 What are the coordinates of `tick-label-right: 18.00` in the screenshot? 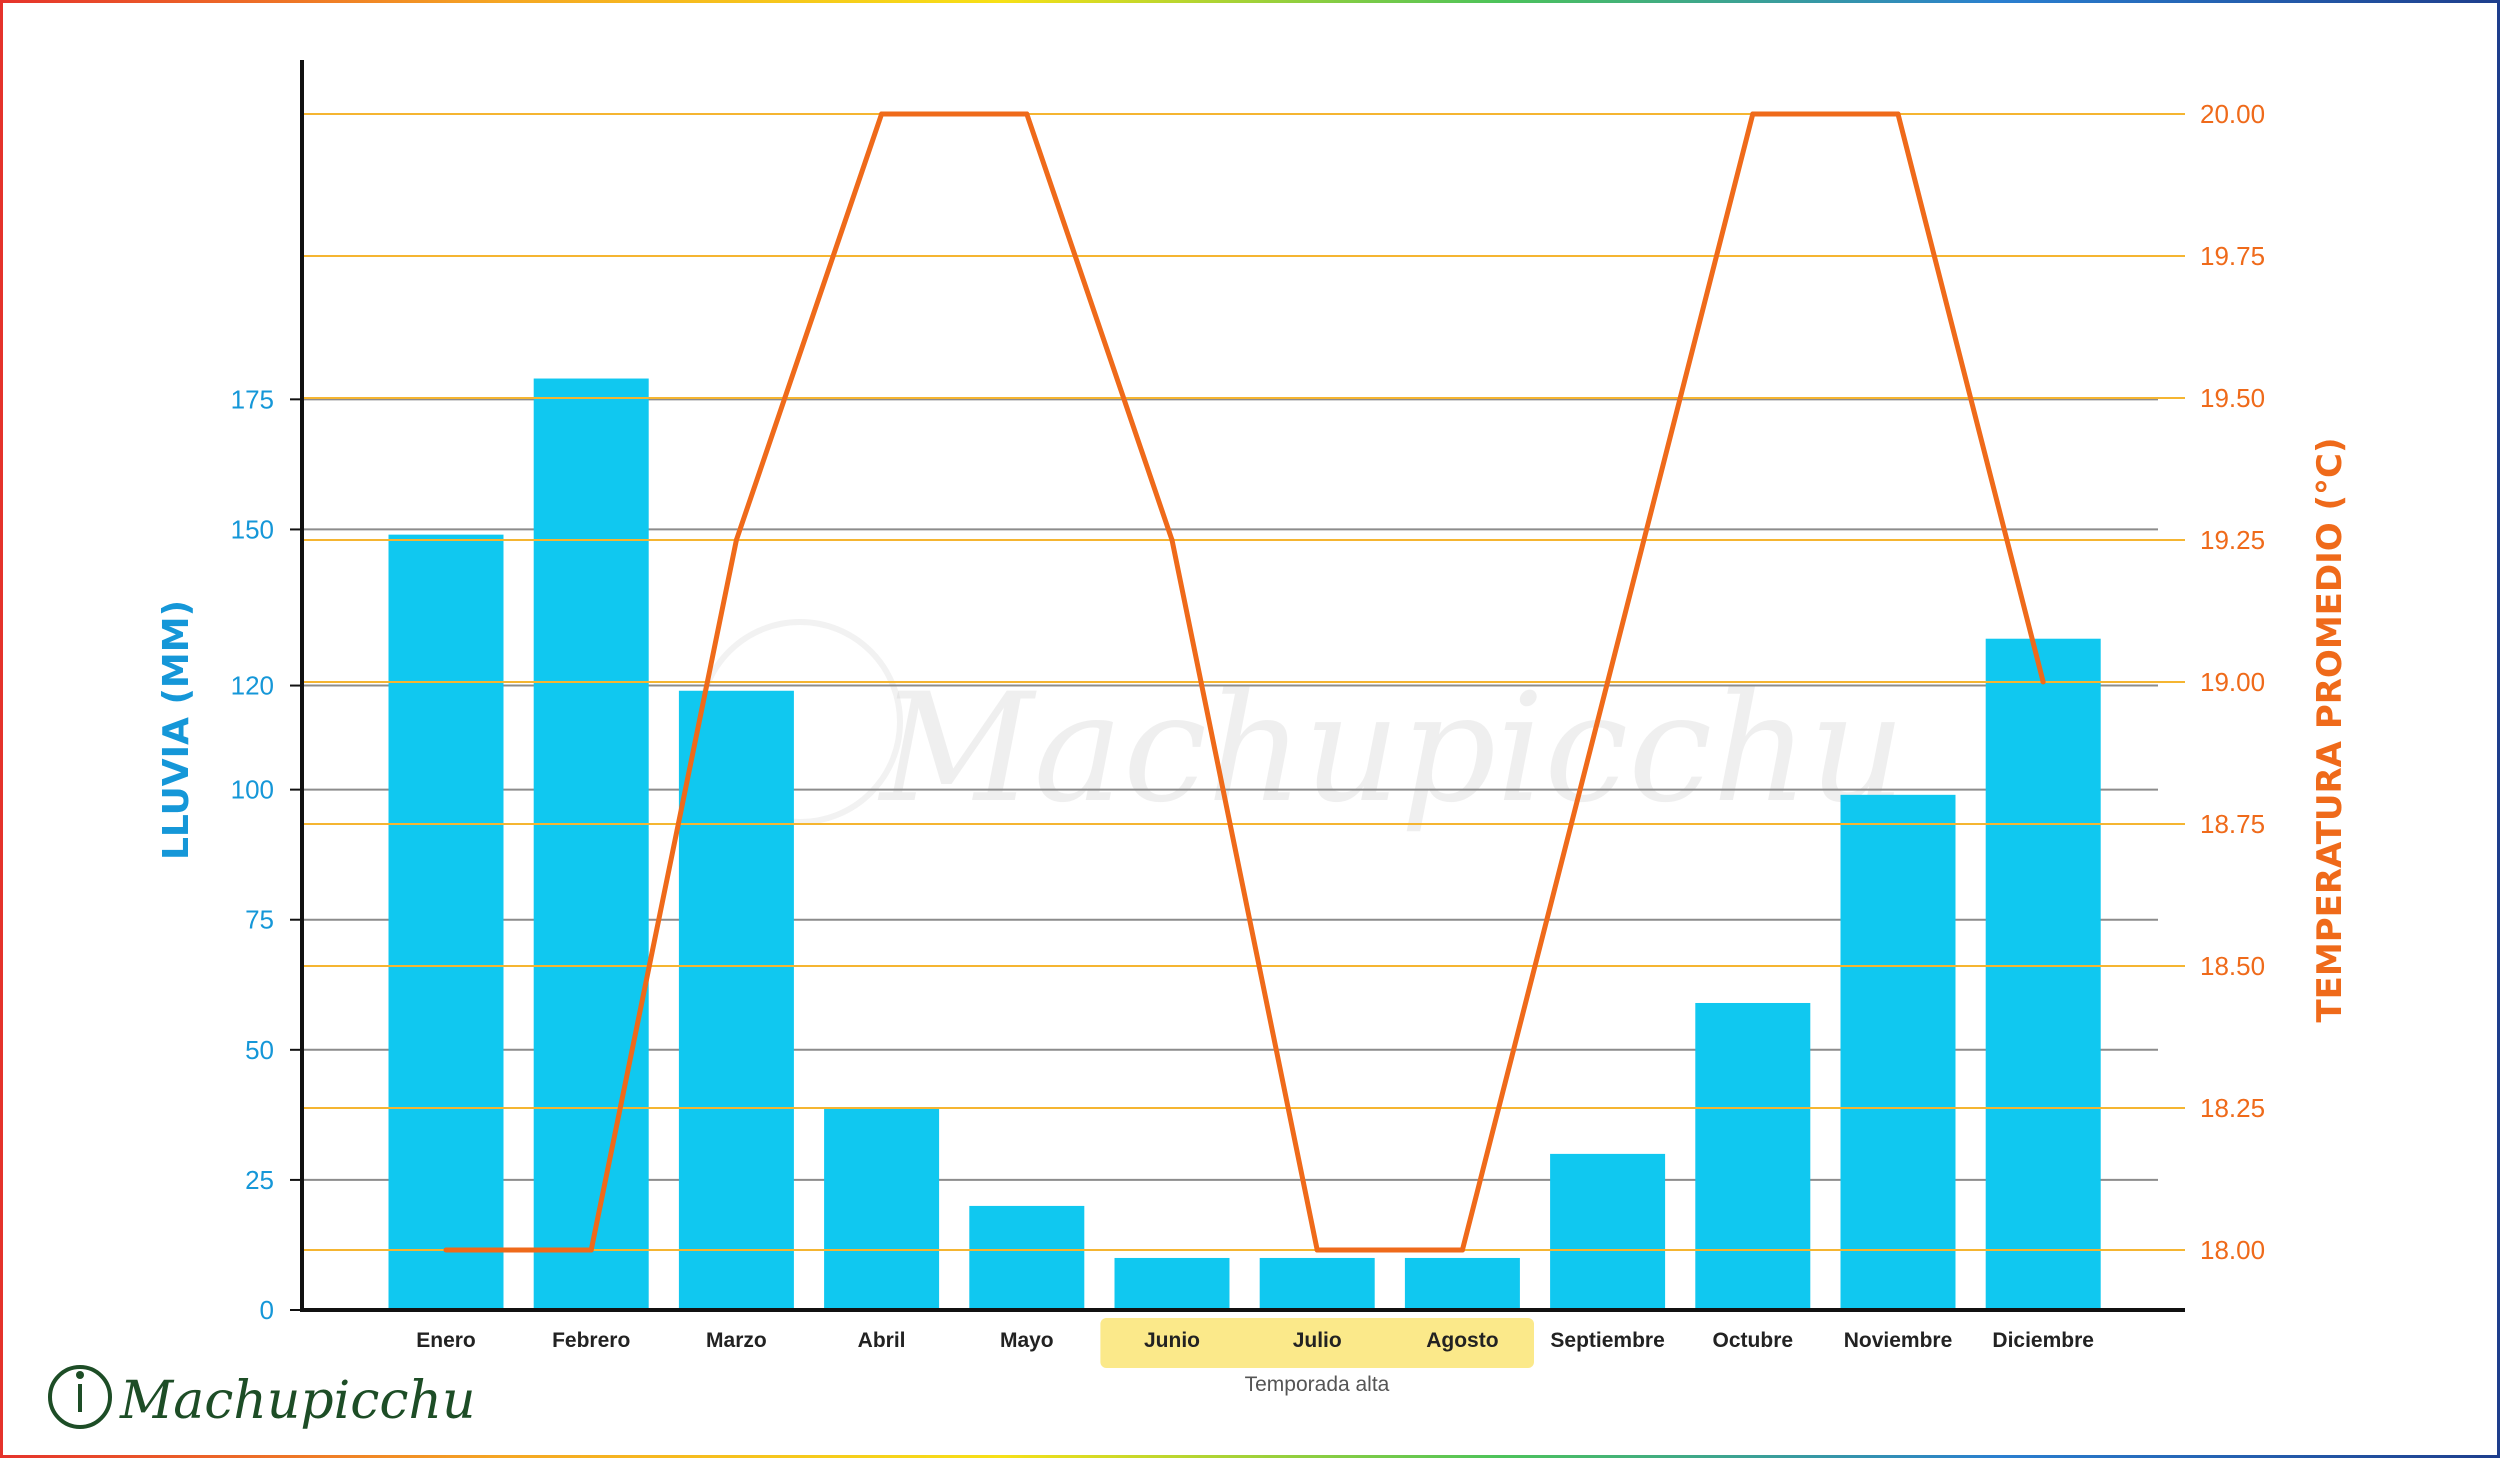 It's located at (2232, 1250).